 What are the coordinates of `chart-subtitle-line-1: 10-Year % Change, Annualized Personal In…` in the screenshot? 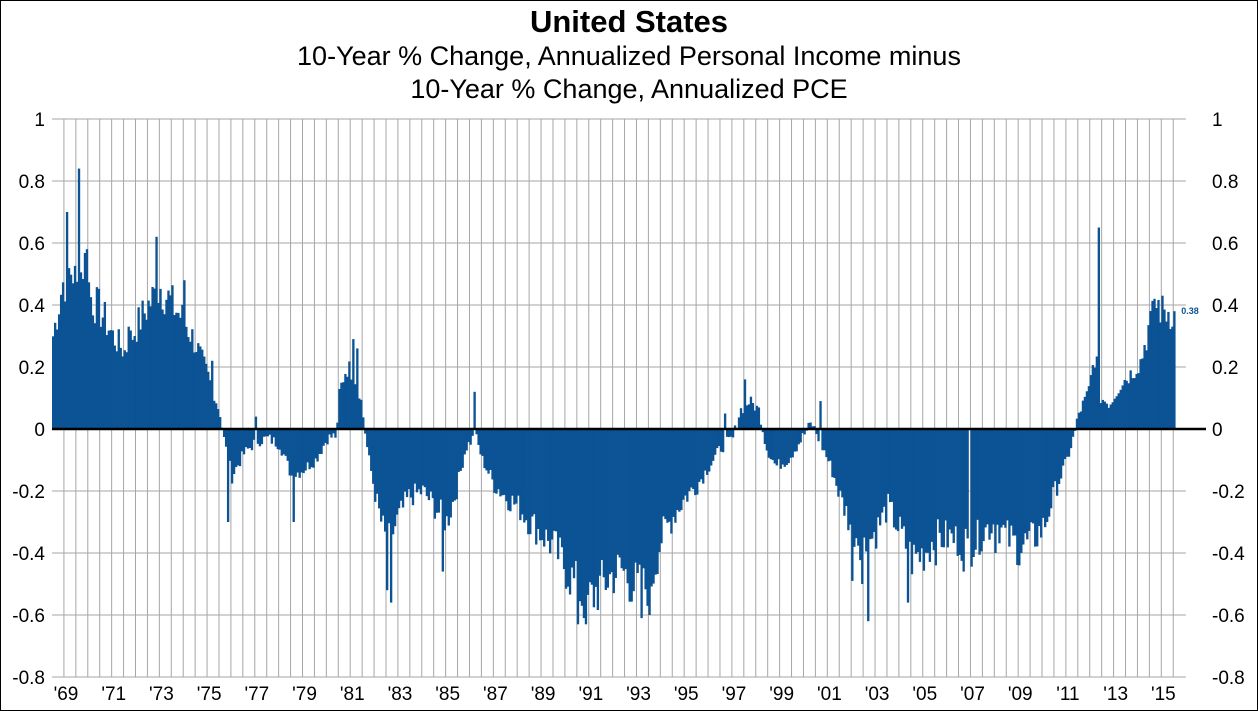 It's located at (629, 56).